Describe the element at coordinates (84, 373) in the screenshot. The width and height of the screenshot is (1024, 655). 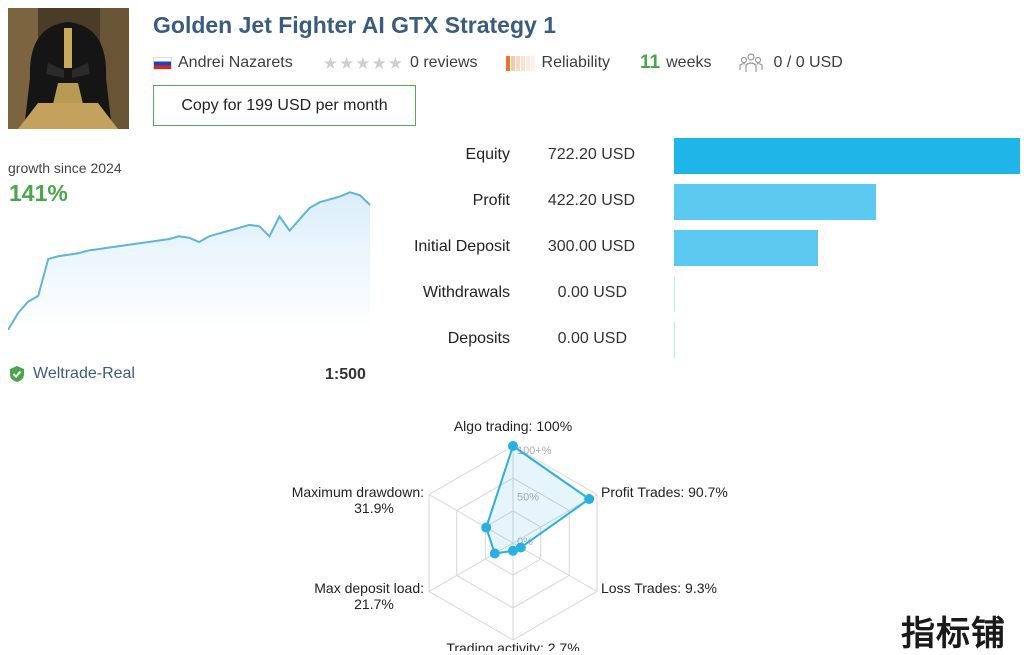
I see `broker-name: Weltrade-Real` at that location.